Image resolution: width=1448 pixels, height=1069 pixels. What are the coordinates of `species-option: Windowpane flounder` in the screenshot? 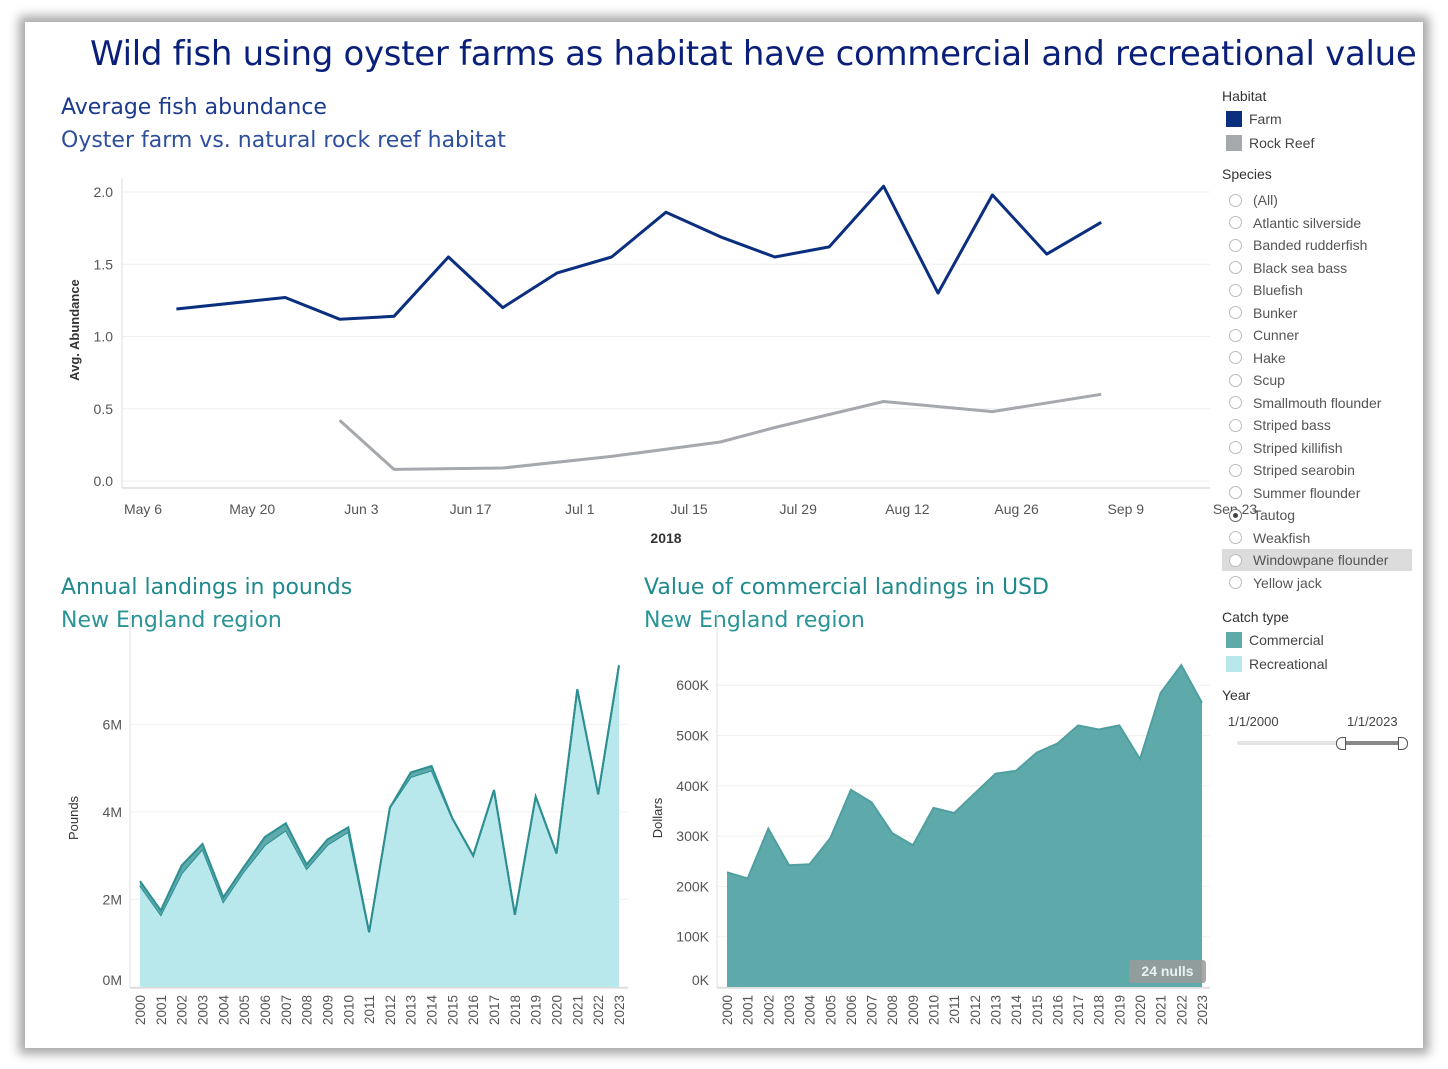 It's located at (1308, 560).